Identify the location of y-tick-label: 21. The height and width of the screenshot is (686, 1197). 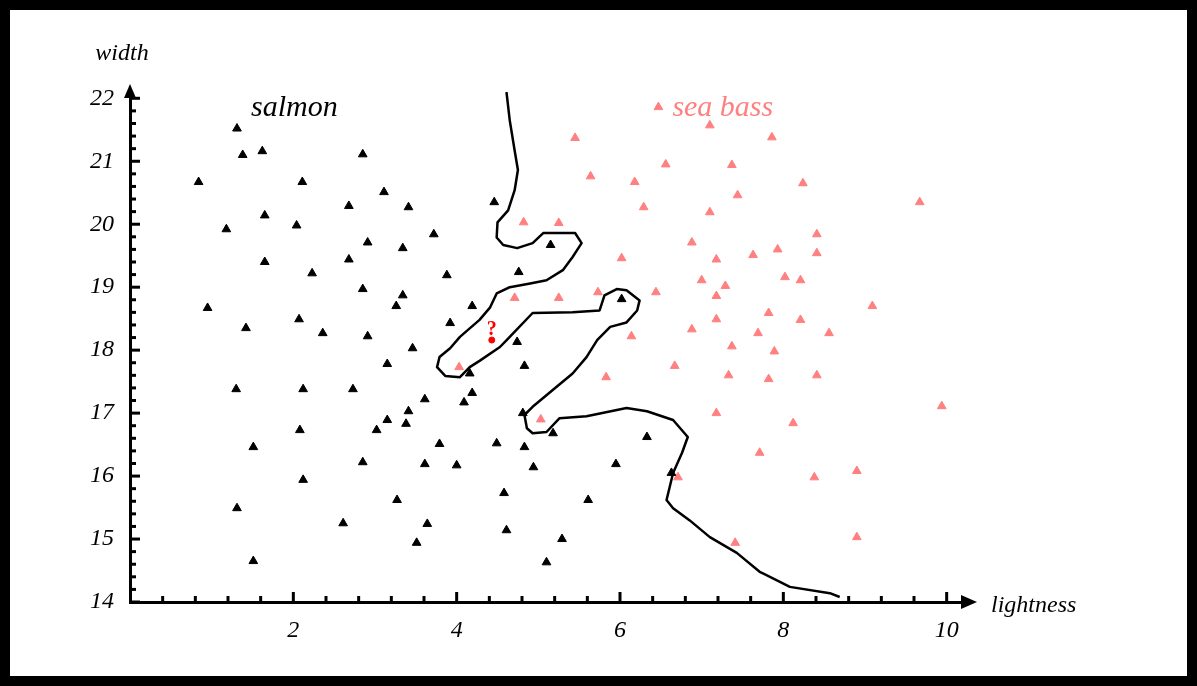
(102, 159).